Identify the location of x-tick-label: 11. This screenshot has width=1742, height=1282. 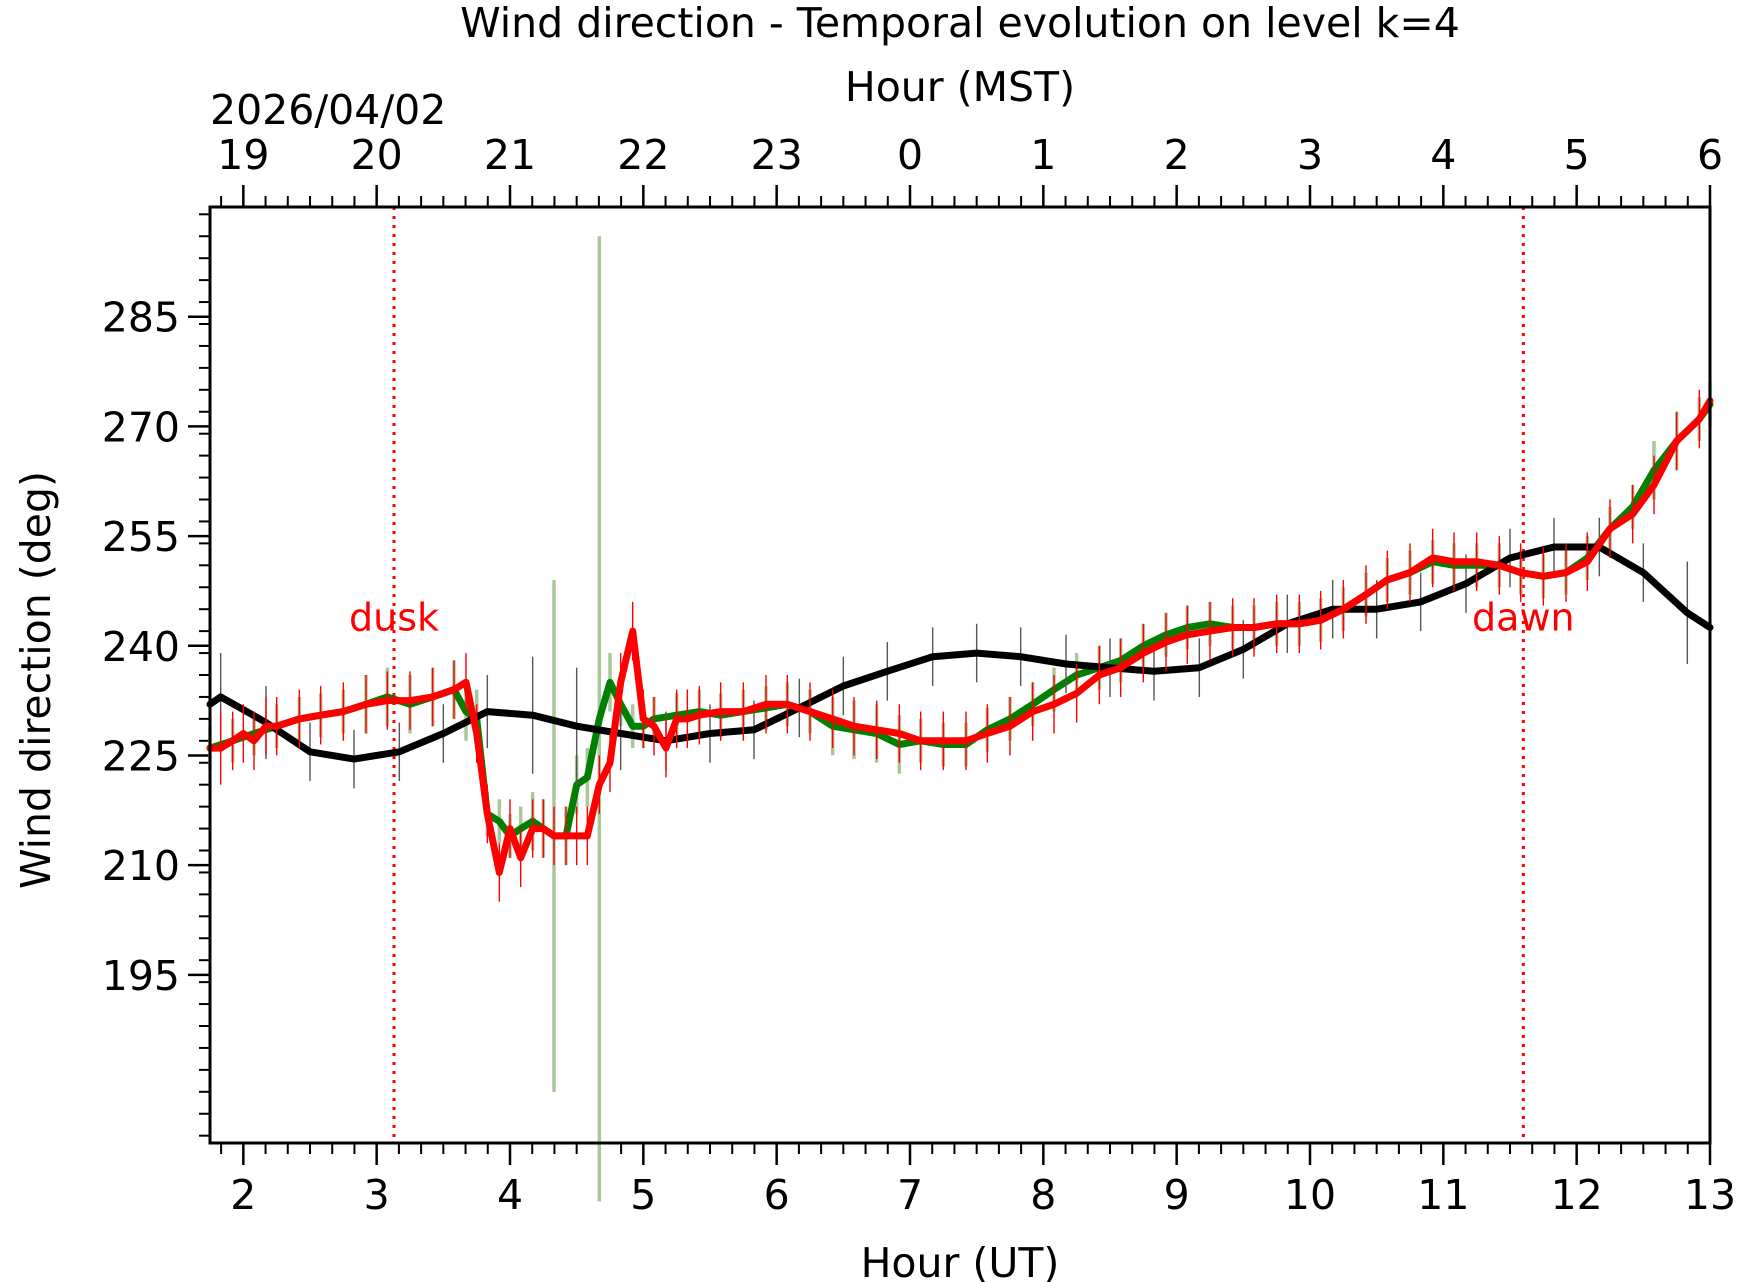
(1443, 1195).